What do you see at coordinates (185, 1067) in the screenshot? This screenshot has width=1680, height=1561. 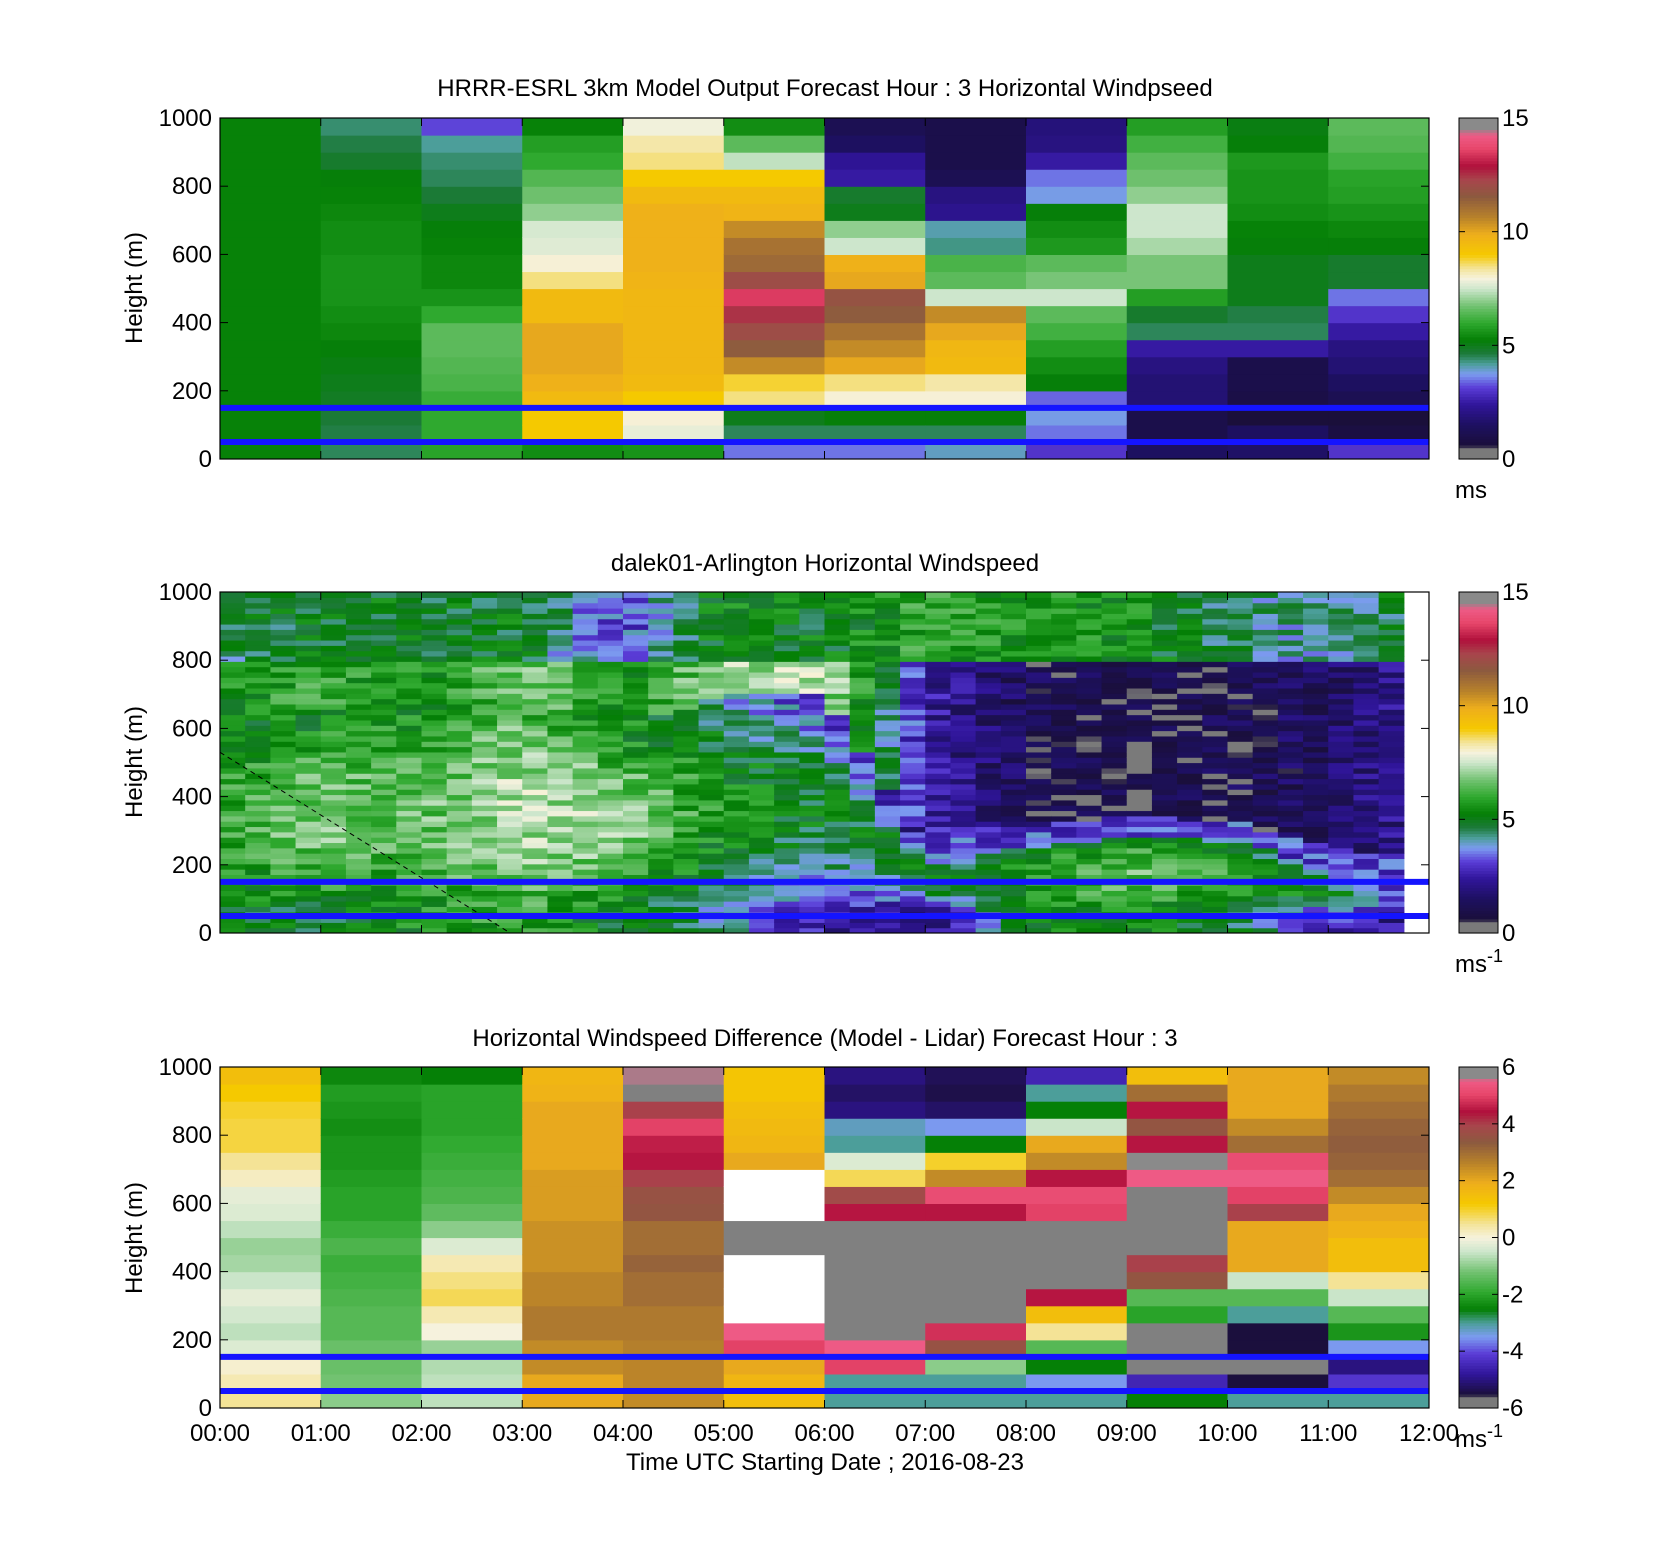 I see `y-tick-label: 1000` at bounding box center [185, 1067].